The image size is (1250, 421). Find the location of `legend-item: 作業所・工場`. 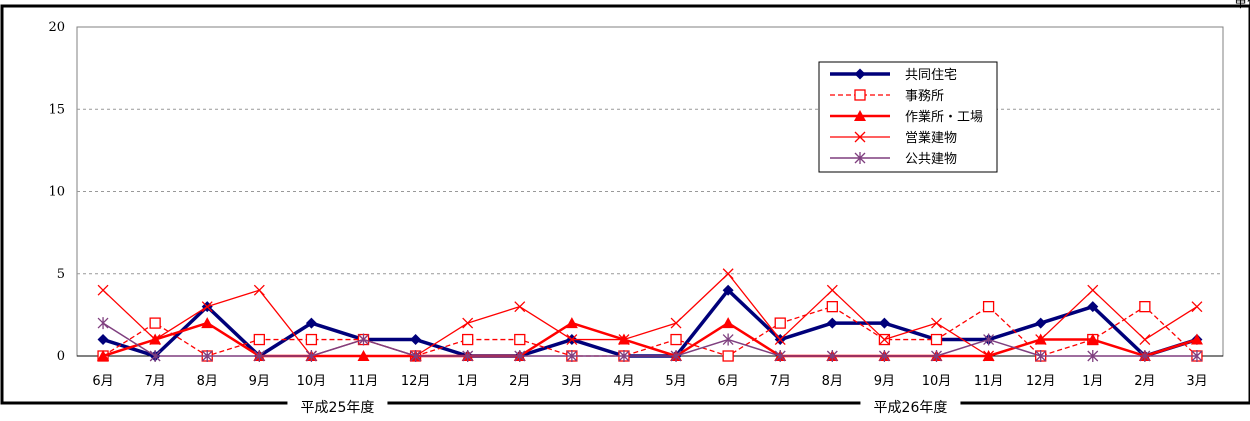

legend-item: 作業所・工場 is located at coordinates (906, 117).